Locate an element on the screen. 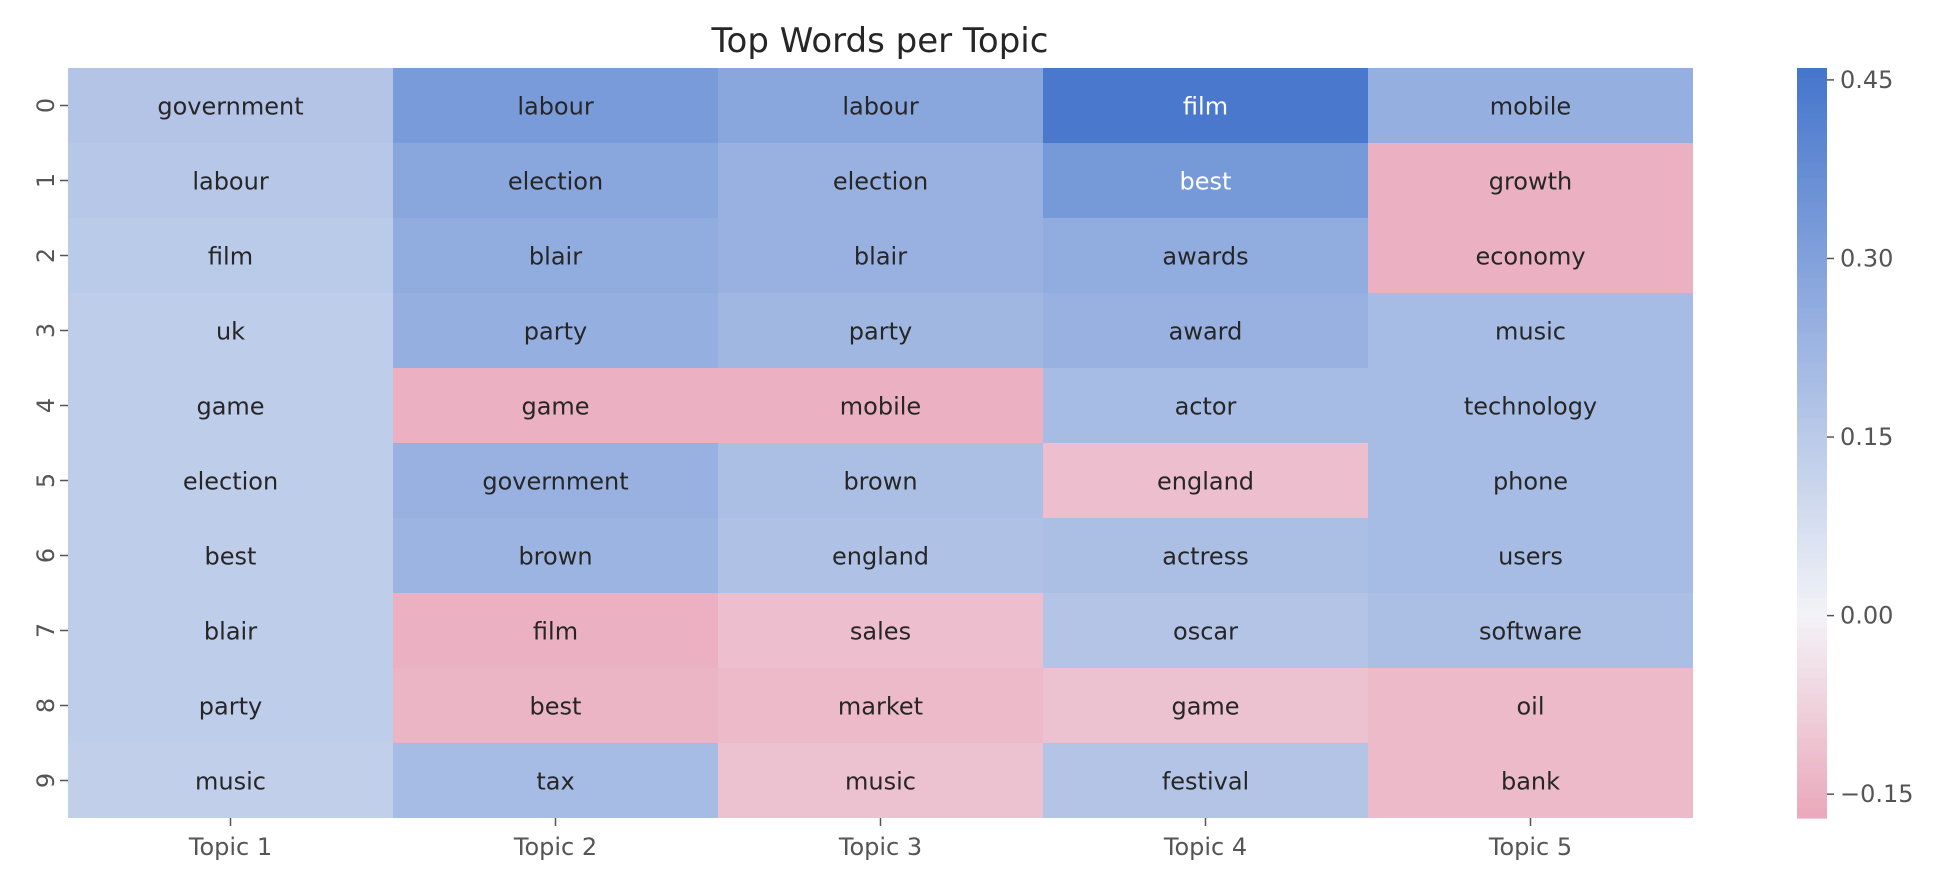  y-tick-label: 9 is located at coordinates (46, 780).